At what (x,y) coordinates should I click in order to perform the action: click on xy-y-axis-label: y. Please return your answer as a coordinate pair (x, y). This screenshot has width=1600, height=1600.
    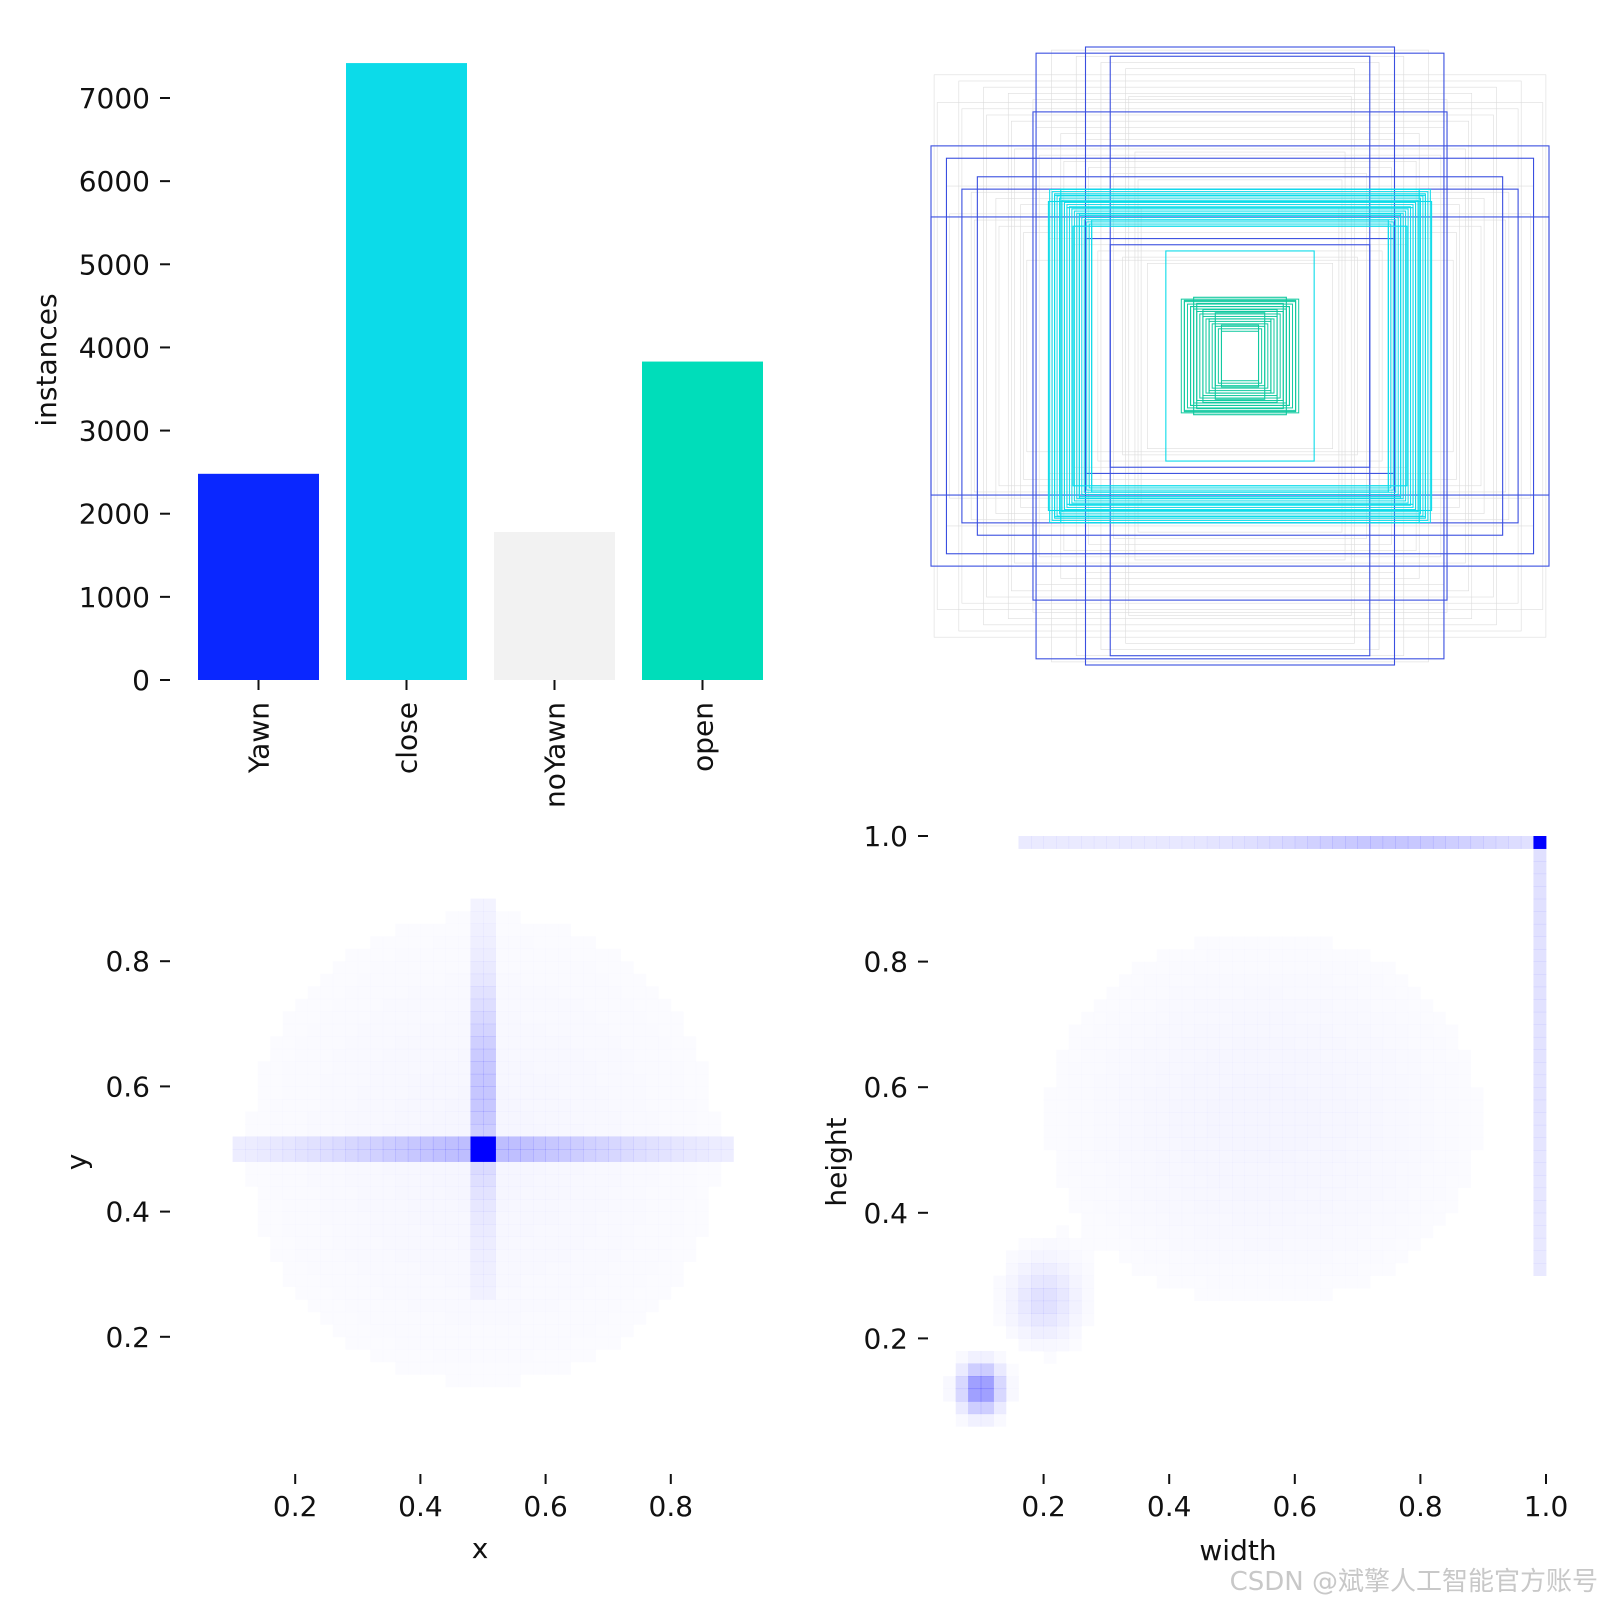
    Looking at the image, I should click on (76, 1162).